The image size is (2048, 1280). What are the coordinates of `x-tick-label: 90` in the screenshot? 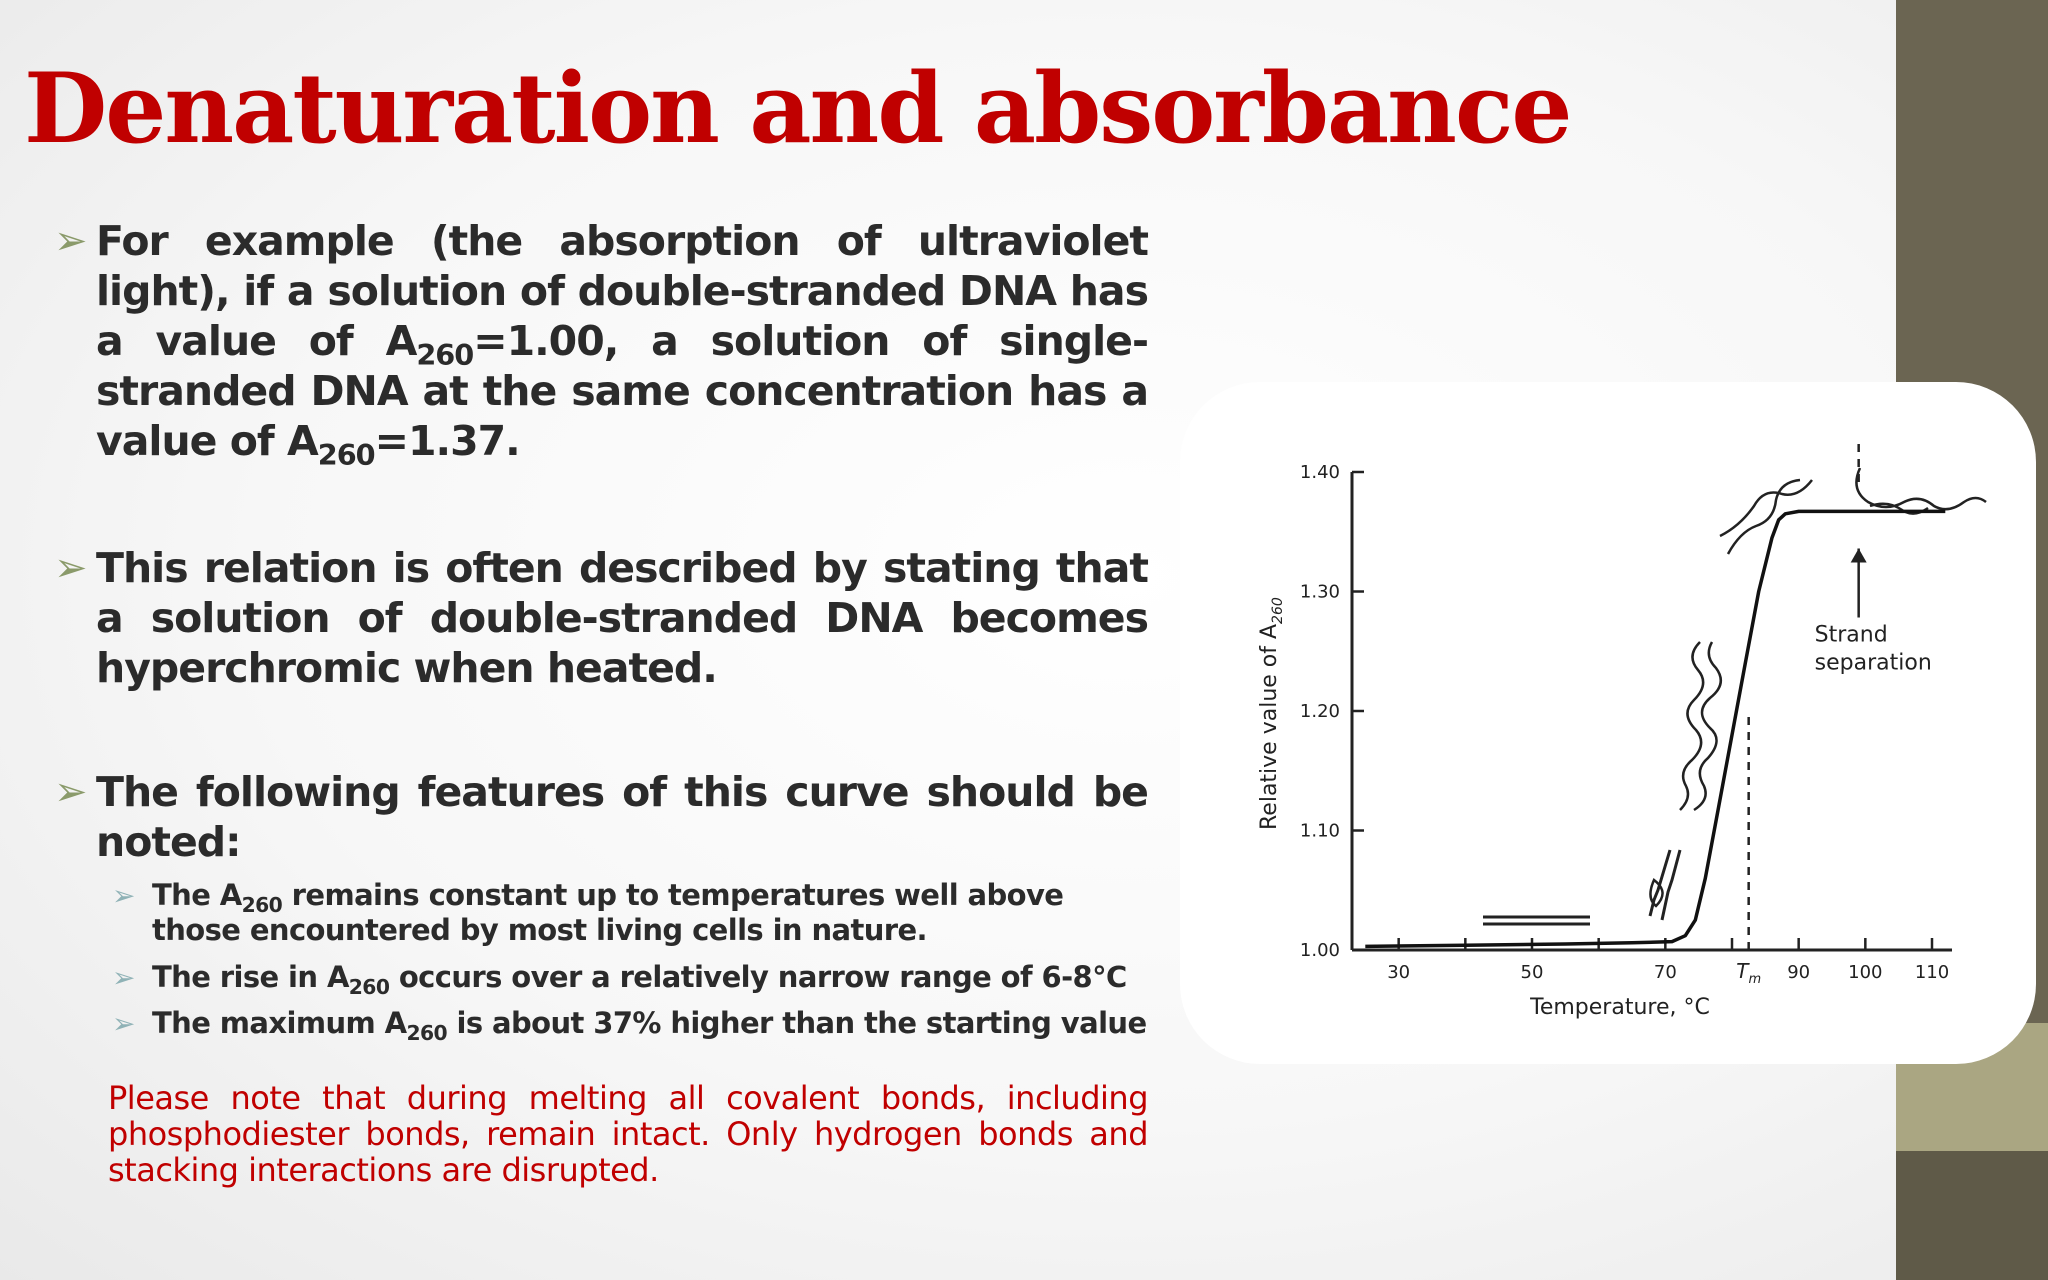 It's located at (1798, 972).